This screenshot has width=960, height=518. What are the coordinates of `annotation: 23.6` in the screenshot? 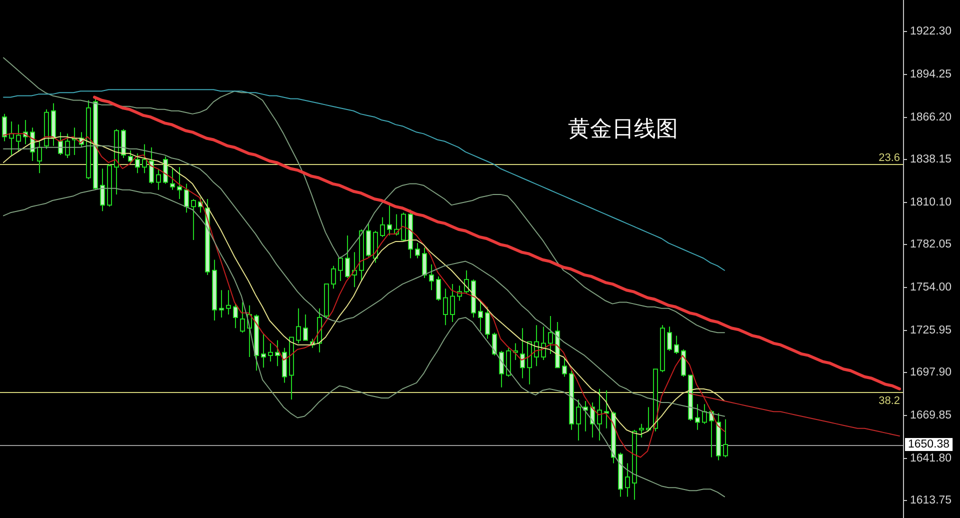 It's located at (889, 158).